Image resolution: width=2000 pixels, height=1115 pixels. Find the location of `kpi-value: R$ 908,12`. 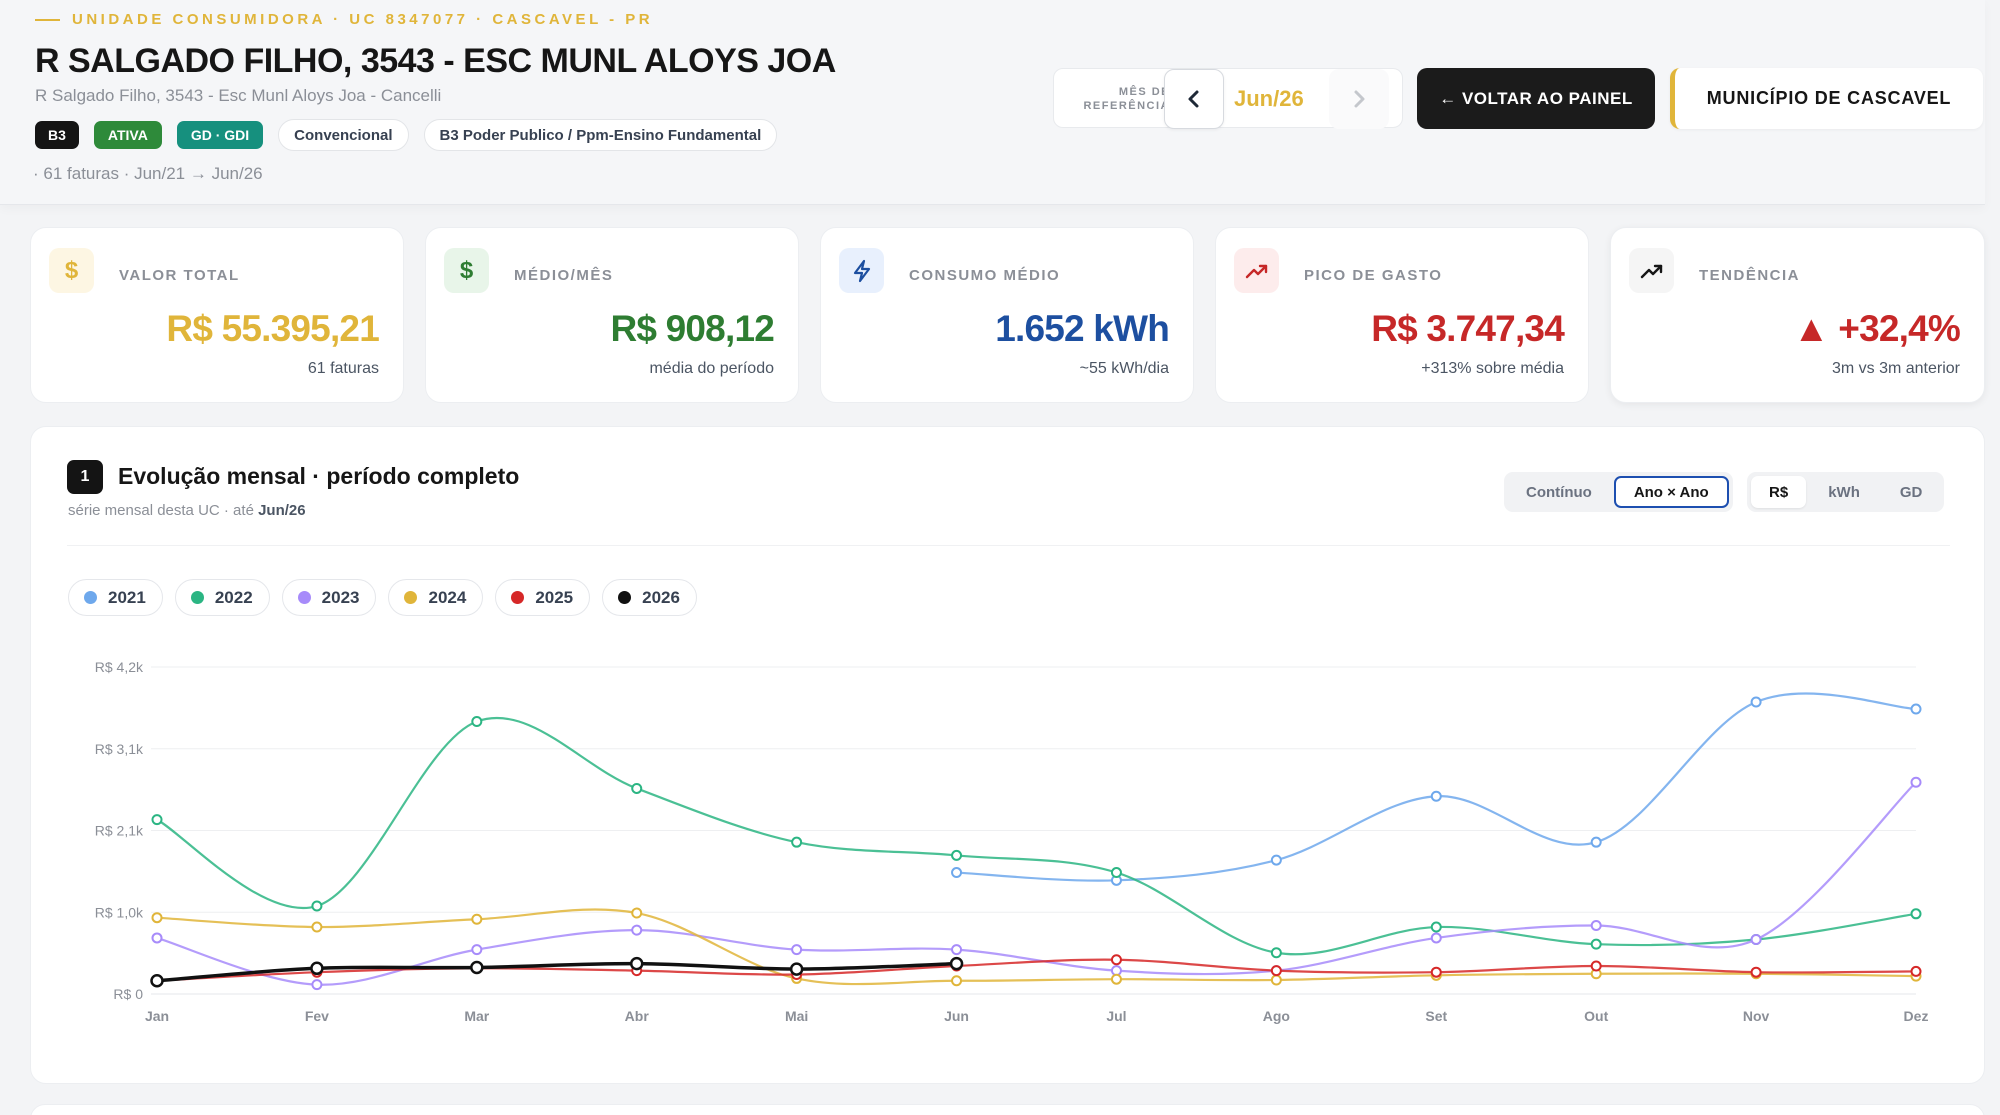

kpi-value: R$ 908,12 is located at coordinates (692, 328).